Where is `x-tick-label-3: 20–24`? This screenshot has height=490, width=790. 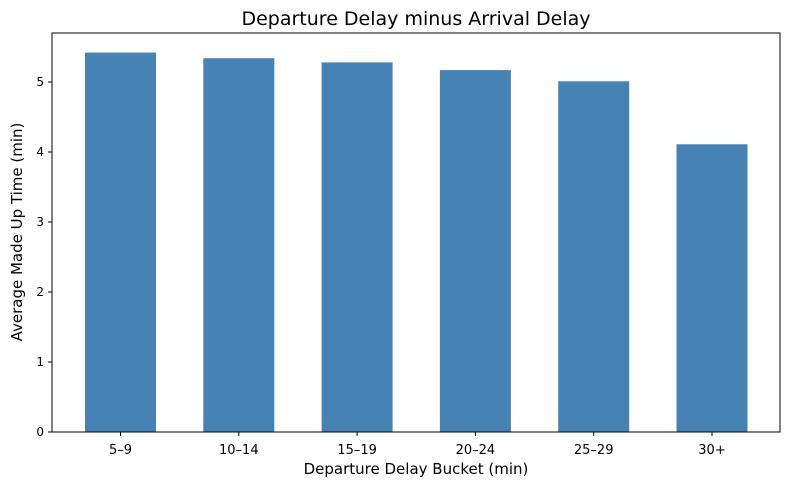 x-tick-label-3: 20–24 is located at coordinates (476, 450).